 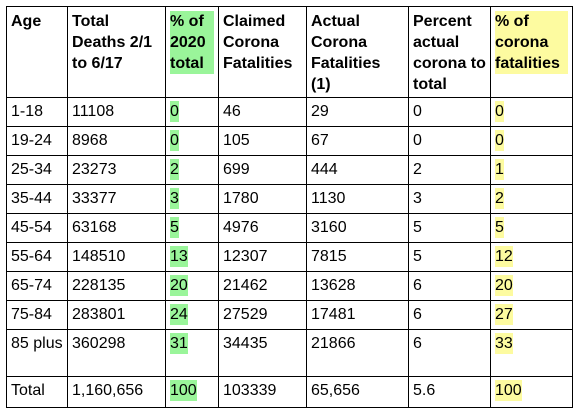 I want to click on table-row: 25-34 23273 2 699 444 2 1, so click(x=289, y=170).